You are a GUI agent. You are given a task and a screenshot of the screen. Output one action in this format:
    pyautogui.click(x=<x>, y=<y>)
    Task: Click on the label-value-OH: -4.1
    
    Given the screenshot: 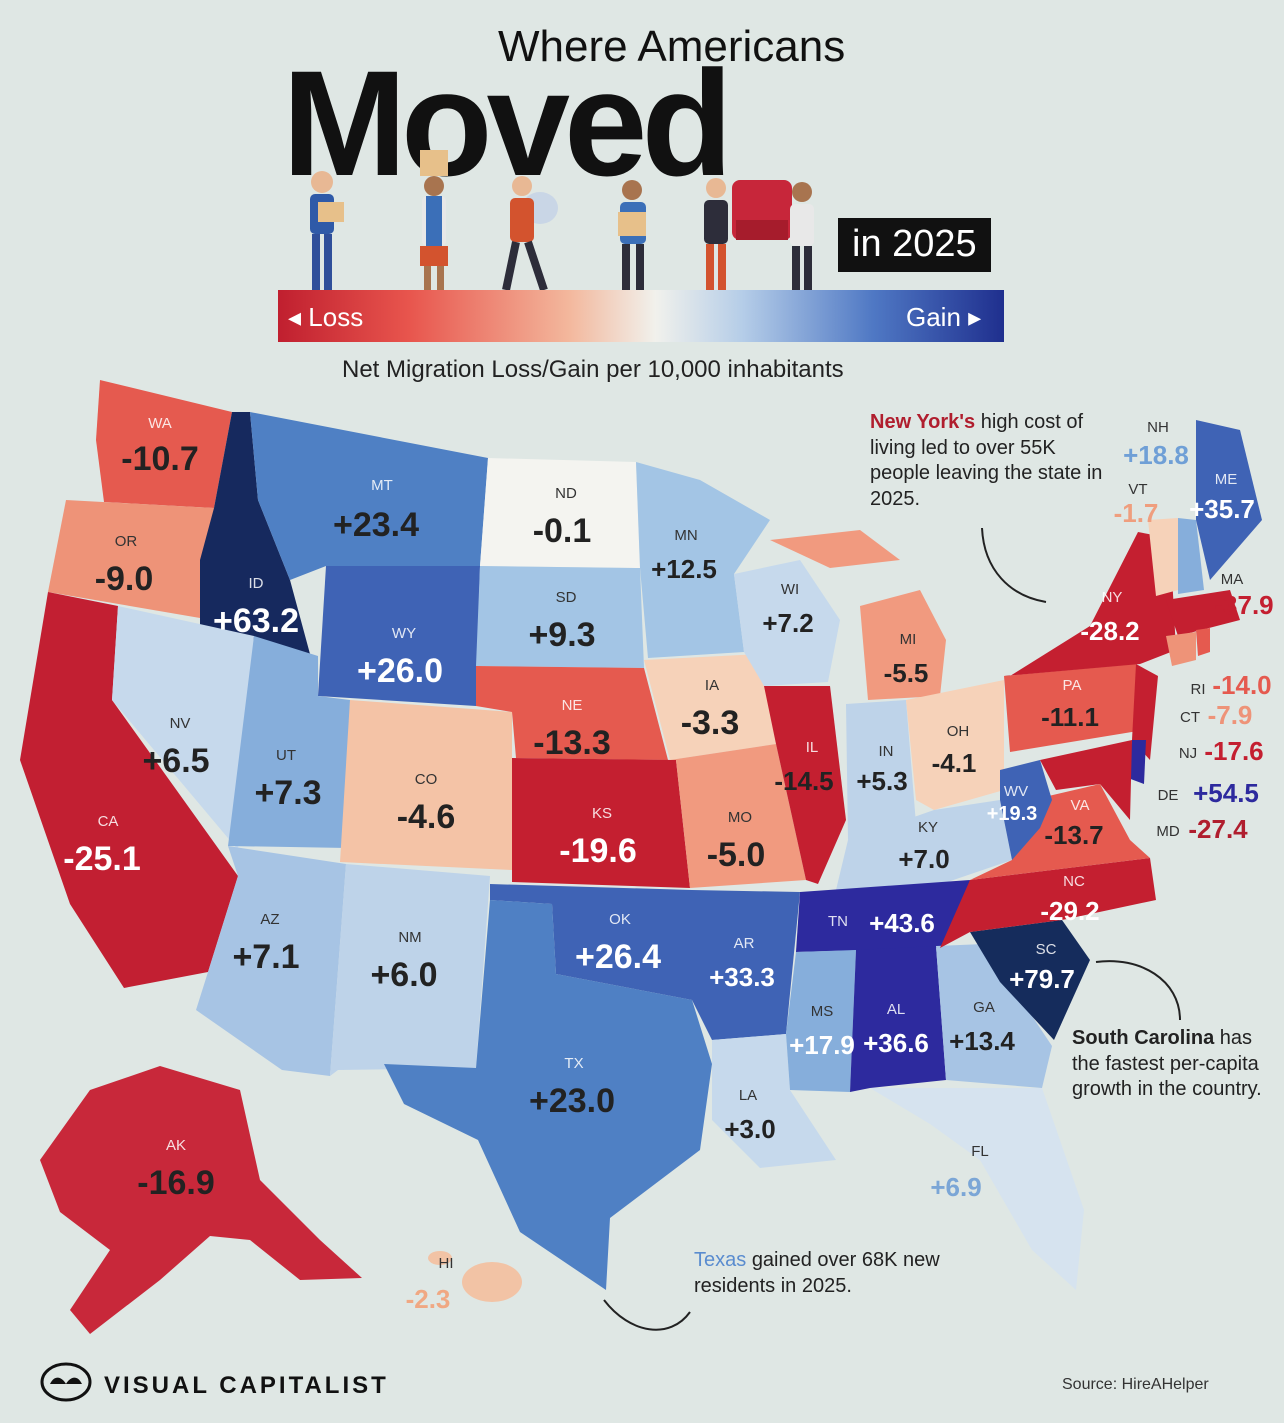 What is the action you would take?
    pyautogui.click(x=954, y=763)
    